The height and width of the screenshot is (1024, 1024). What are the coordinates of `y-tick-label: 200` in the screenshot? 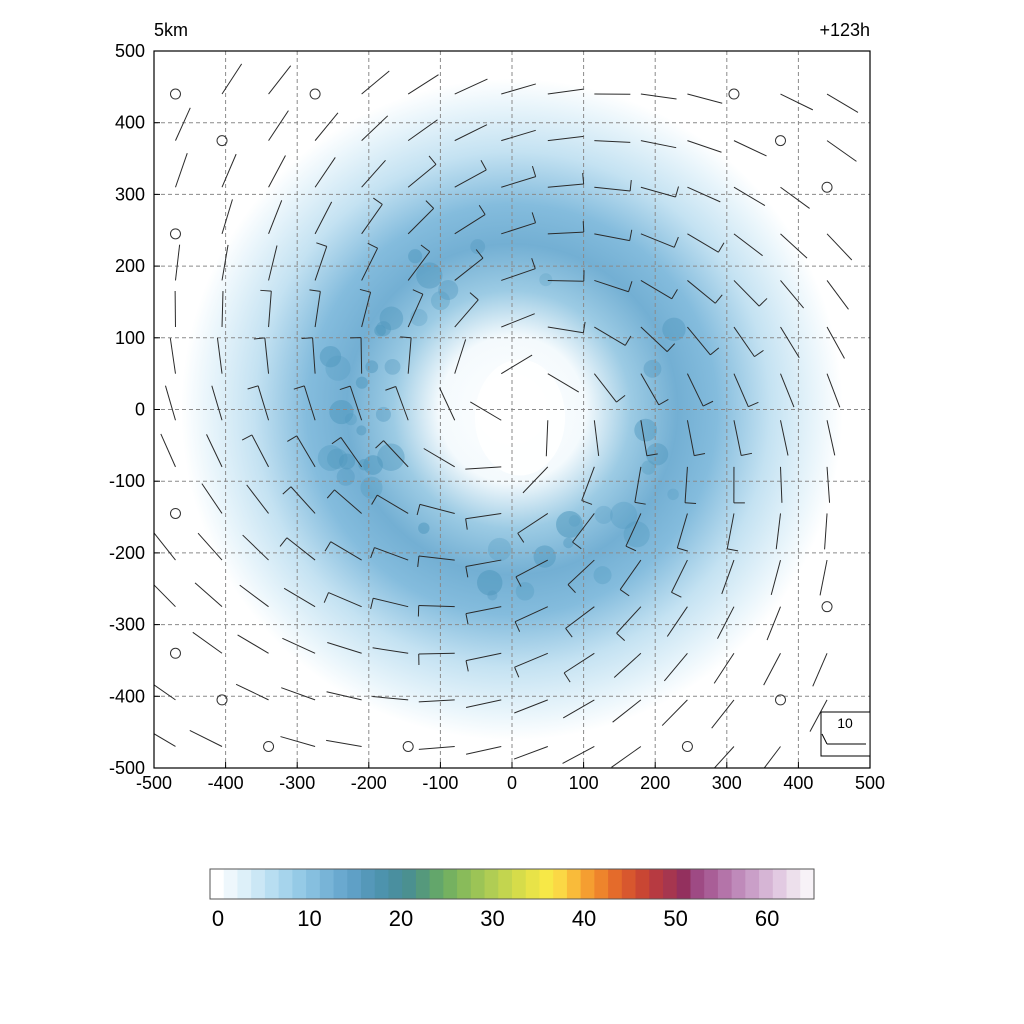 It's located at (130, 266).